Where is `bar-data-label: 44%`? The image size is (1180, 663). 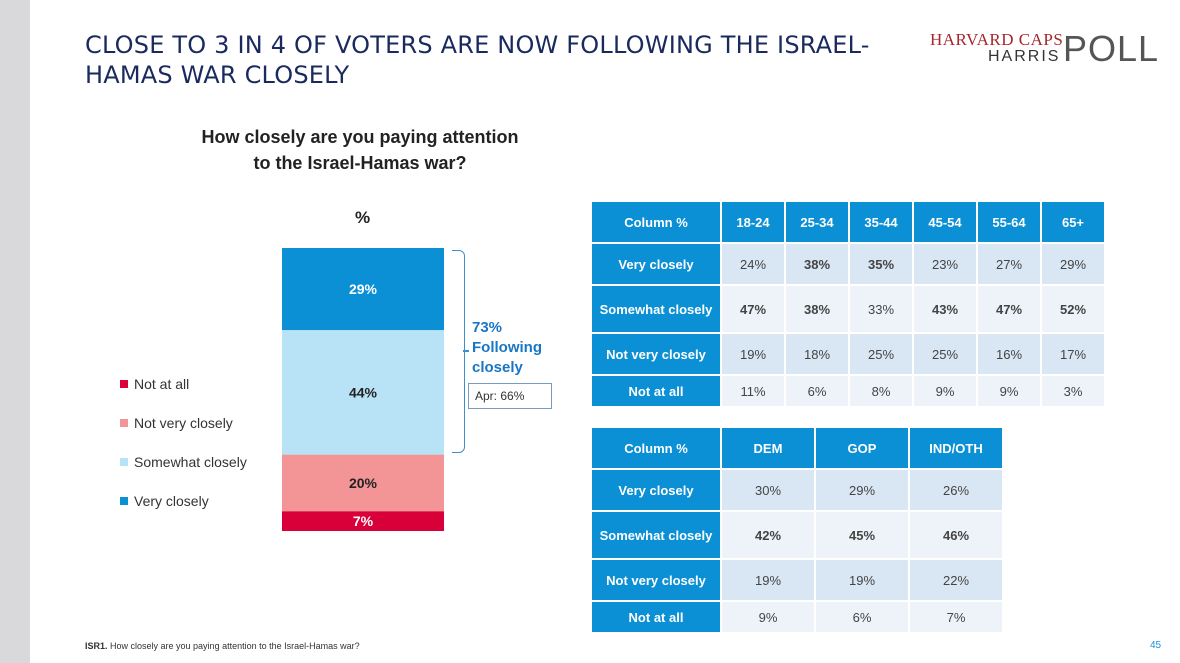
bar-data-label: 44% is located at coordinates (363, 392).